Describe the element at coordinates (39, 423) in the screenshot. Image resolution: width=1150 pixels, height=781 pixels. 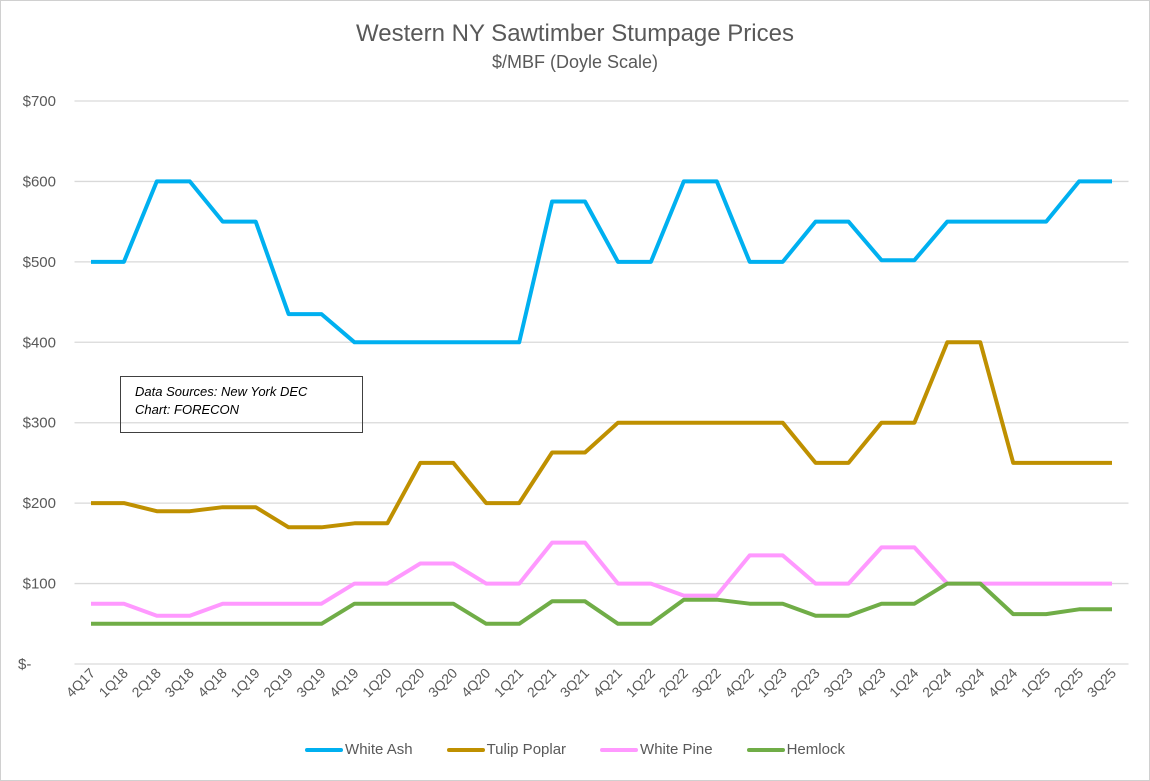
I see `y-tick-label: $300` at that location.